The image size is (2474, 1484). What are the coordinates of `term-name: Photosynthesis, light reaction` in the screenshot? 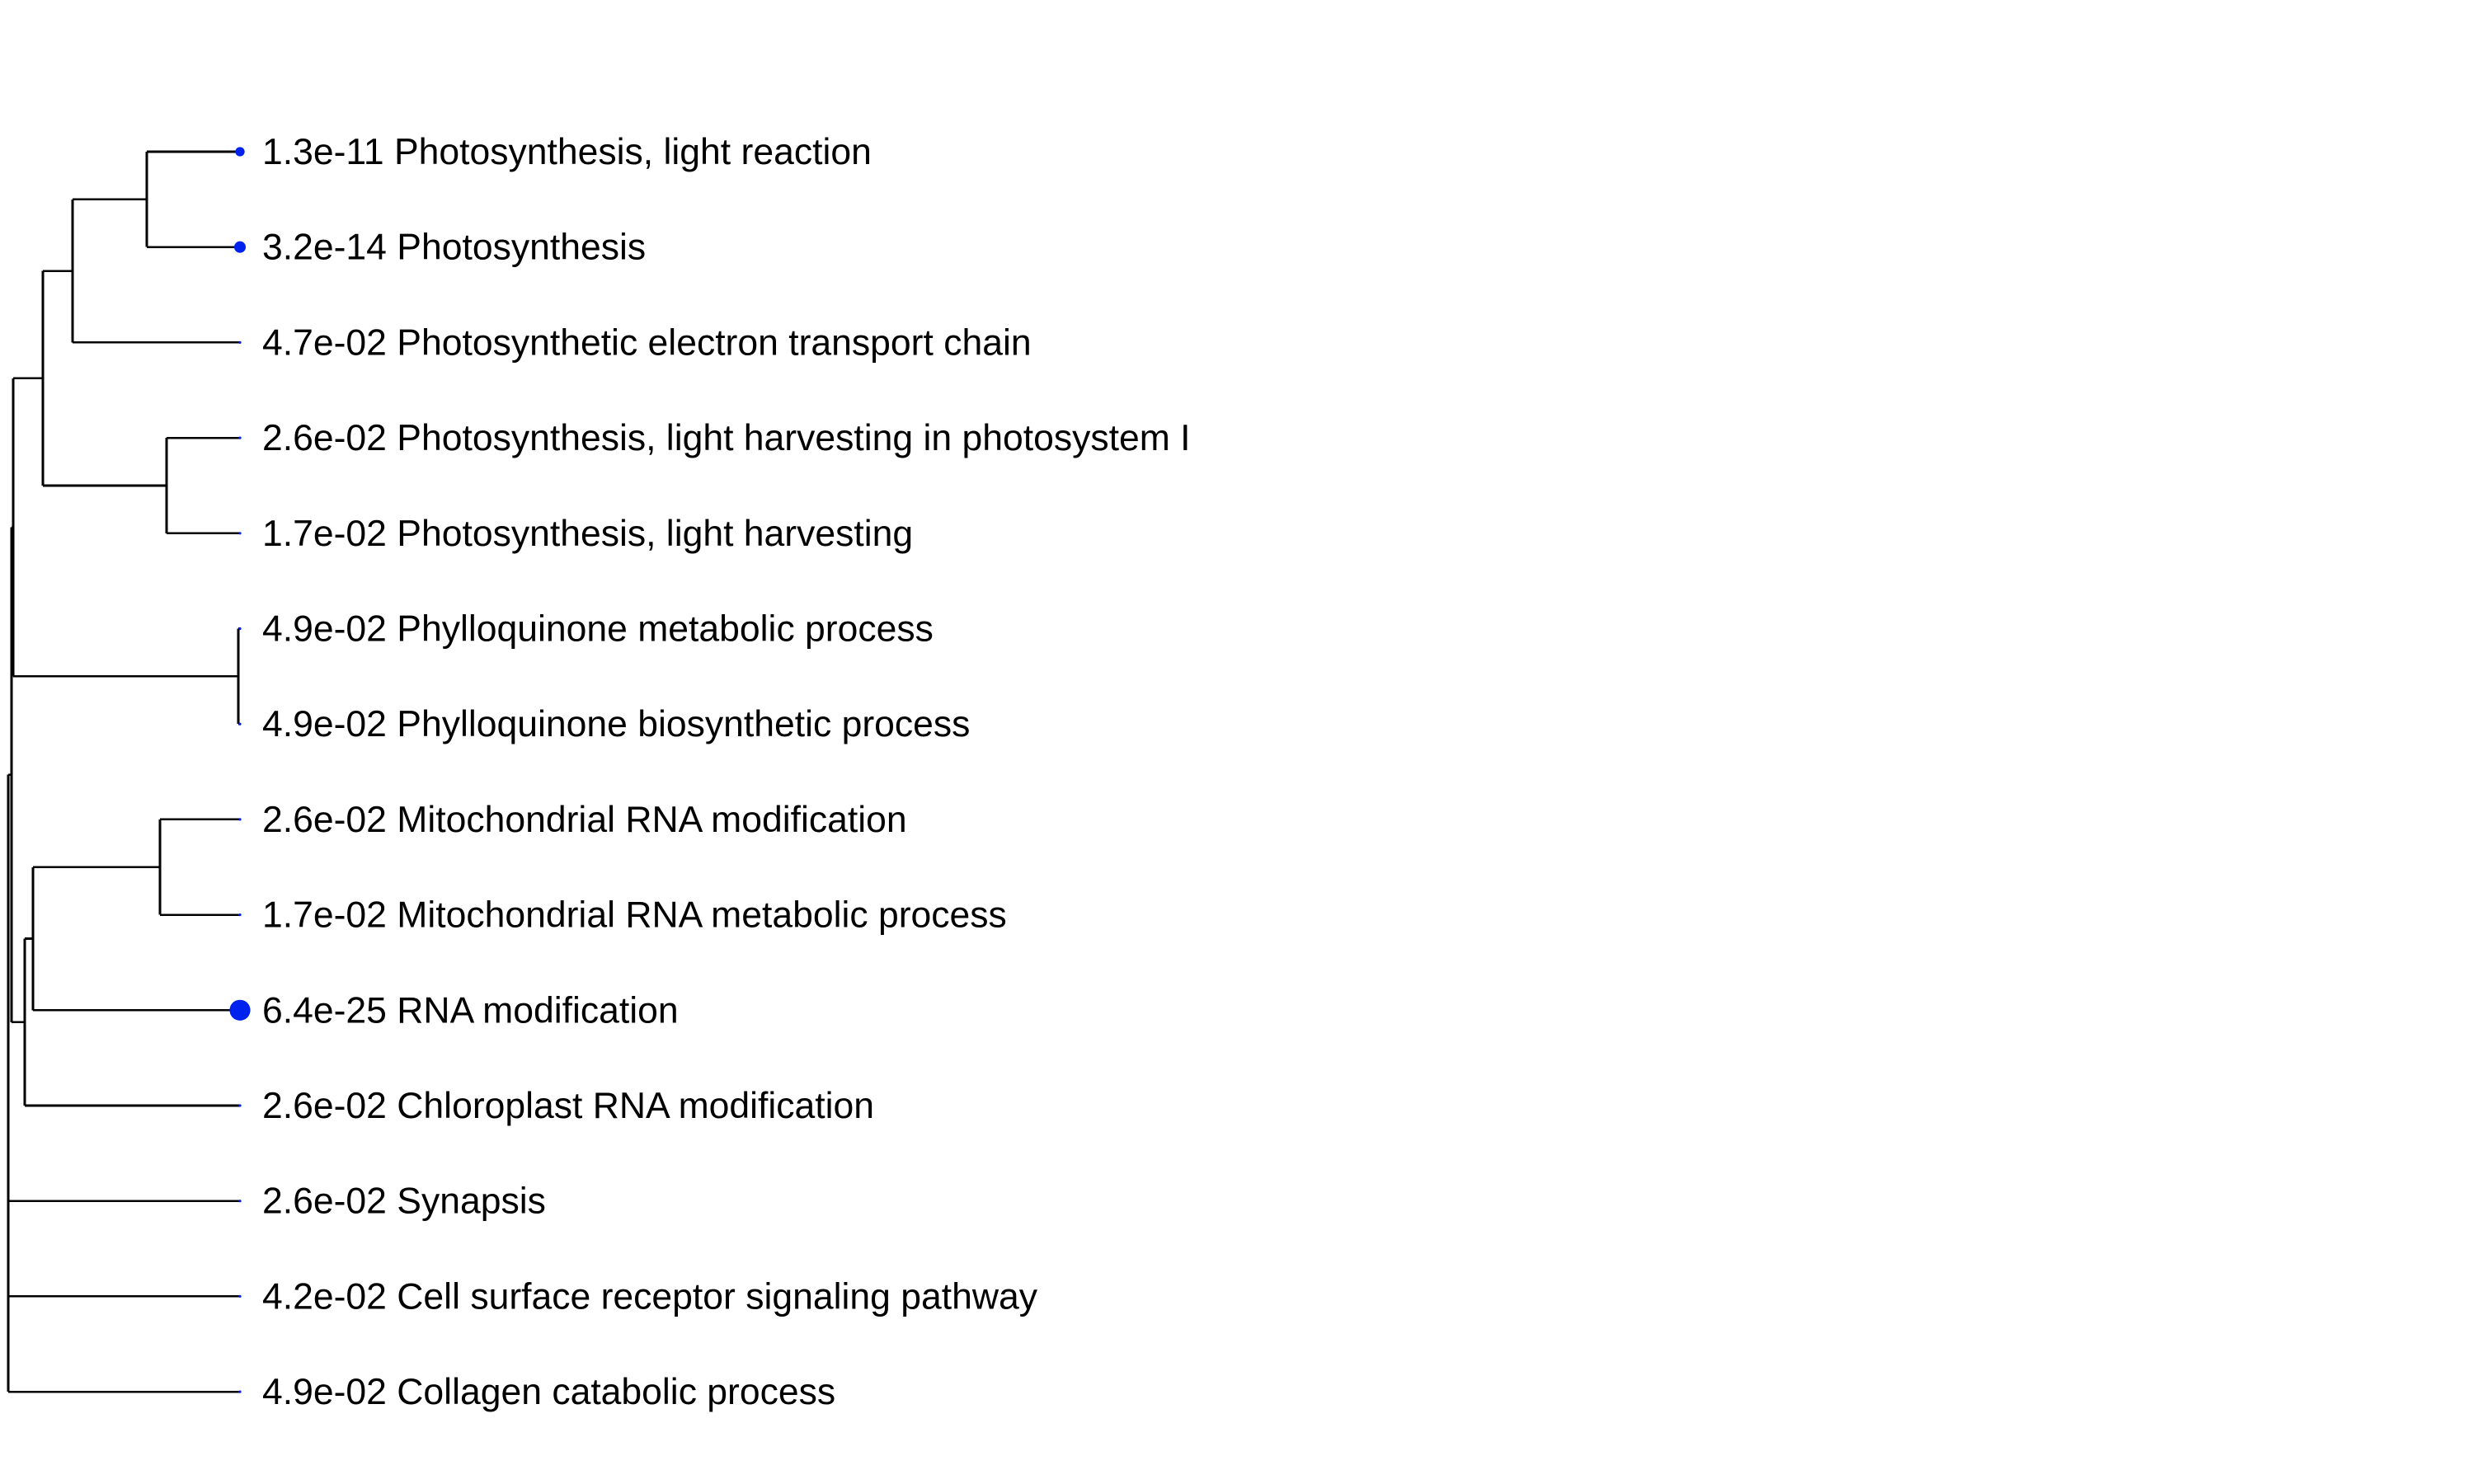 It's located at (633, 152).